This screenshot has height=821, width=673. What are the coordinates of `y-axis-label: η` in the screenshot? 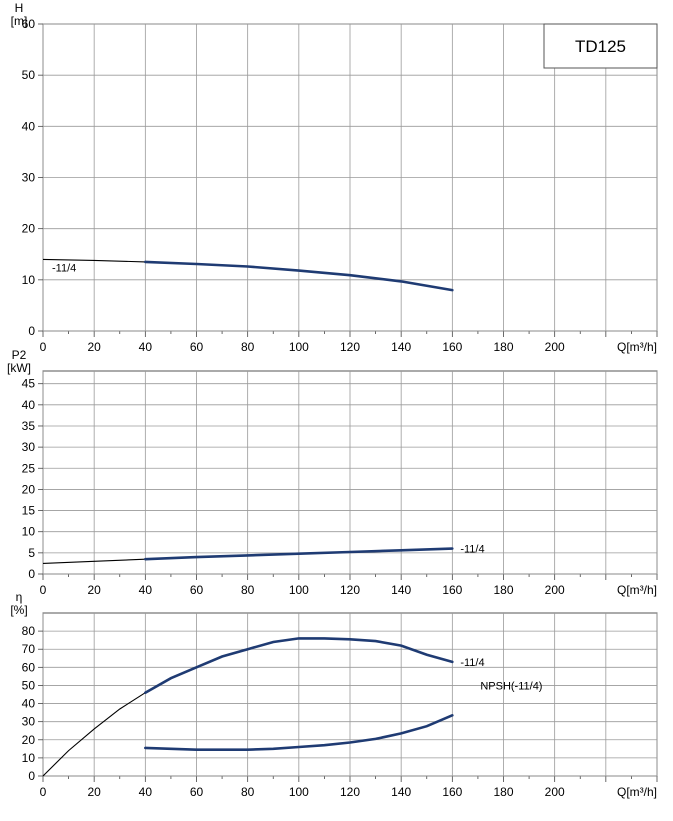 It's located at (19, 597).